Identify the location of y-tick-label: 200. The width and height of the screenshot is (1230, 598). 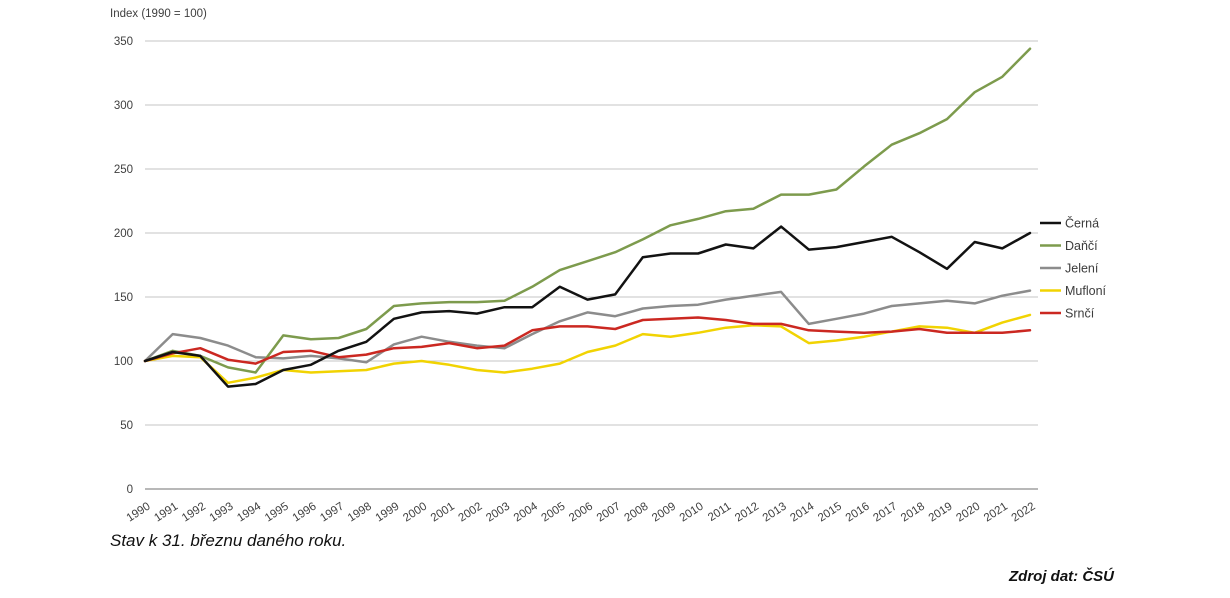
(123, 234).